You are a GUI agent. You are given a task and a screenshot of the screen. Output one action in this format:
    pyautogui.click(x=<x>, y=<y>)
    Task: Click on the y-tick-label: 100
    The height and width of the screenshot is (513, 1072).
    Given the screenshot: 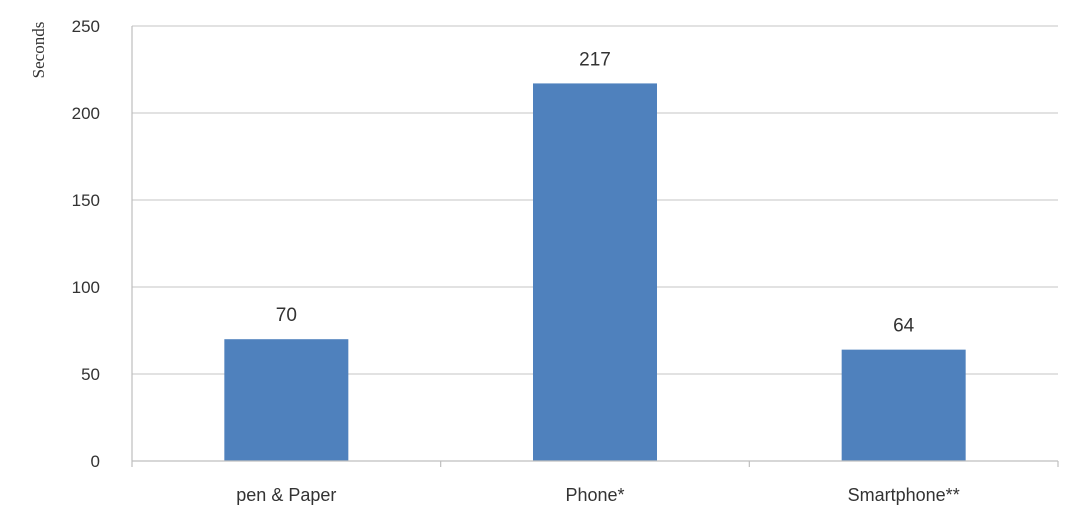 What is the action you would take?
    pyautogui.click(x=86, y=287)
    